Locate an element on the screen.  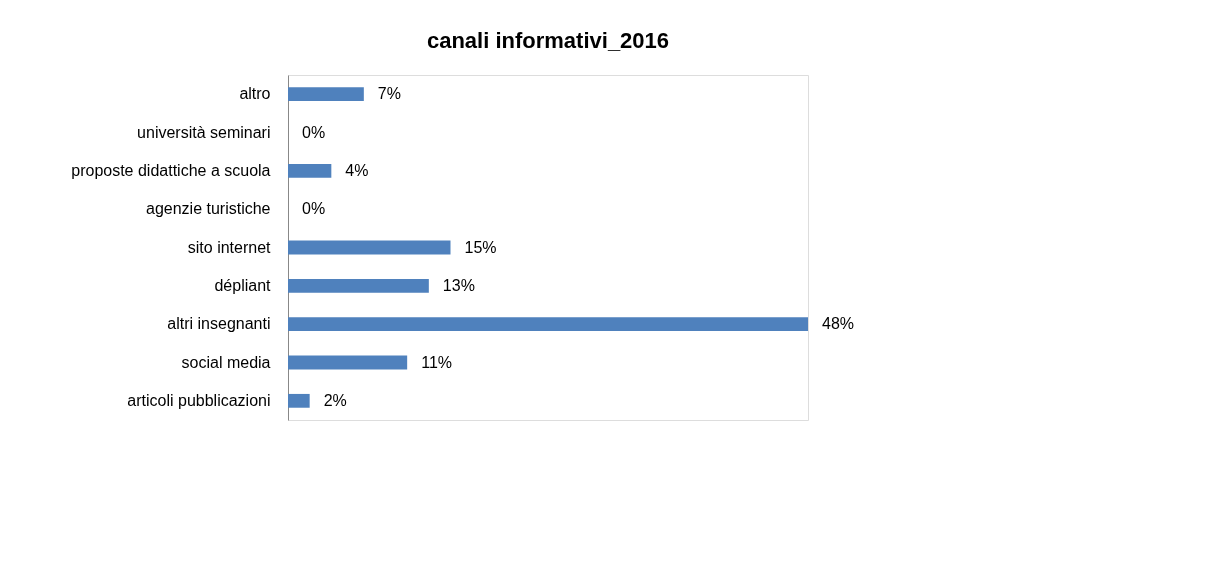
data-label: 13% is located at coordinates (458, 285).